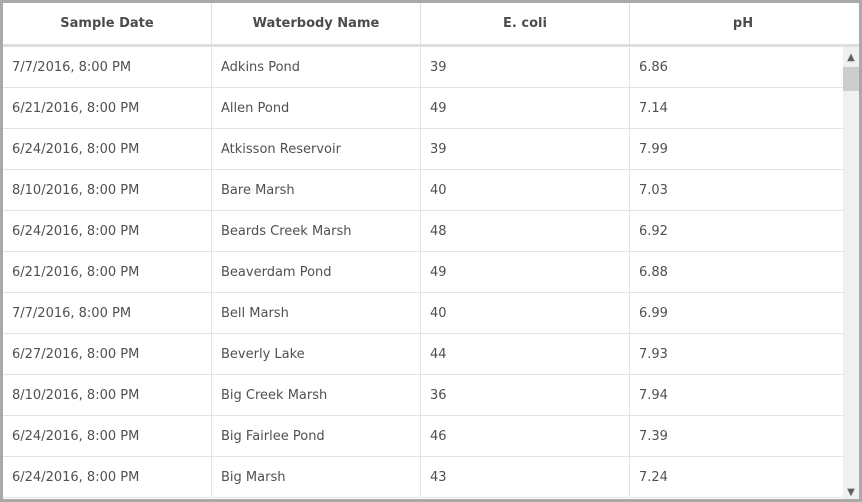 The width and height of the screenshot is (862, 502). Describe the element at coordinates (653, 272) in the screenshot. I see `cell-ph: 6.88` at that location.